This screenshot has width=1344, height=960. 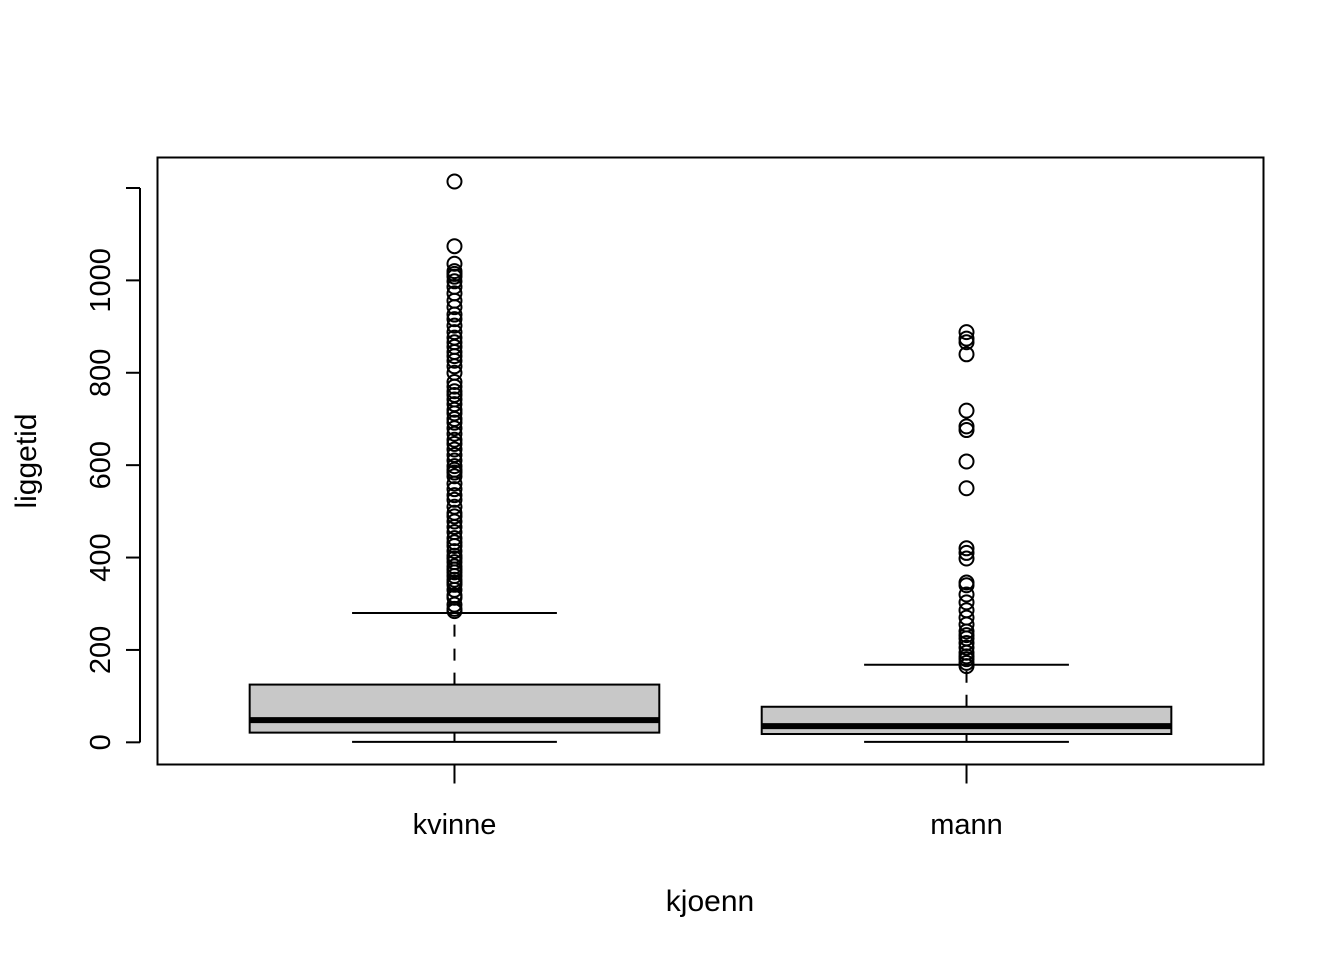 I want to click on x-tick-label: kvinne, so click(x=455, y=825).